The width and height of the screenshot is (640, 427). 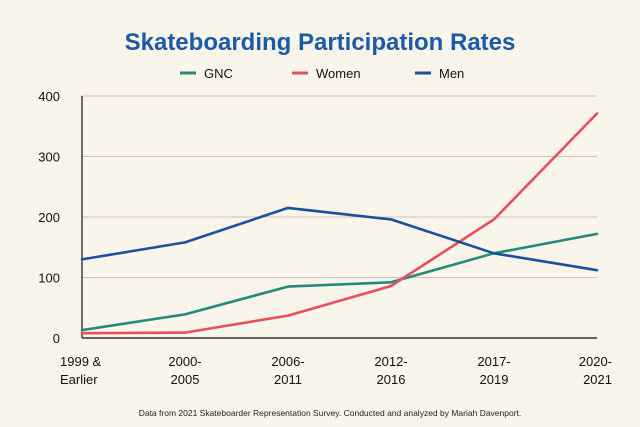 I want to click on y-tick-label-300: 300, so click(x=49, y=157).